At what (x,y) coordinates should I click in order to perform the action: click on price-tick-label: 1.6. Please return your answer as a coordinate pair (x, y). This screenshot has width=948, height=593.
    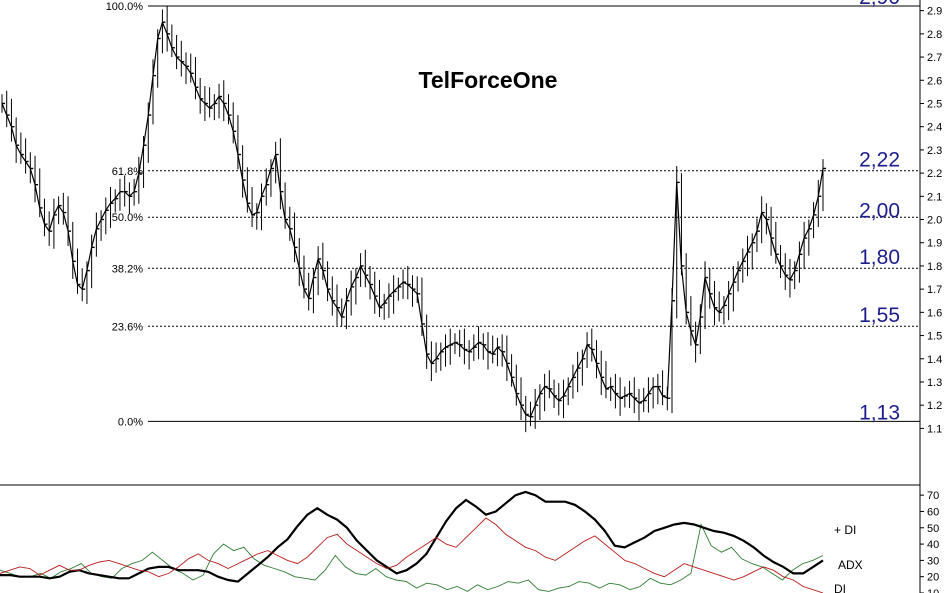
    Looking at the image, I should click on (934, 313).